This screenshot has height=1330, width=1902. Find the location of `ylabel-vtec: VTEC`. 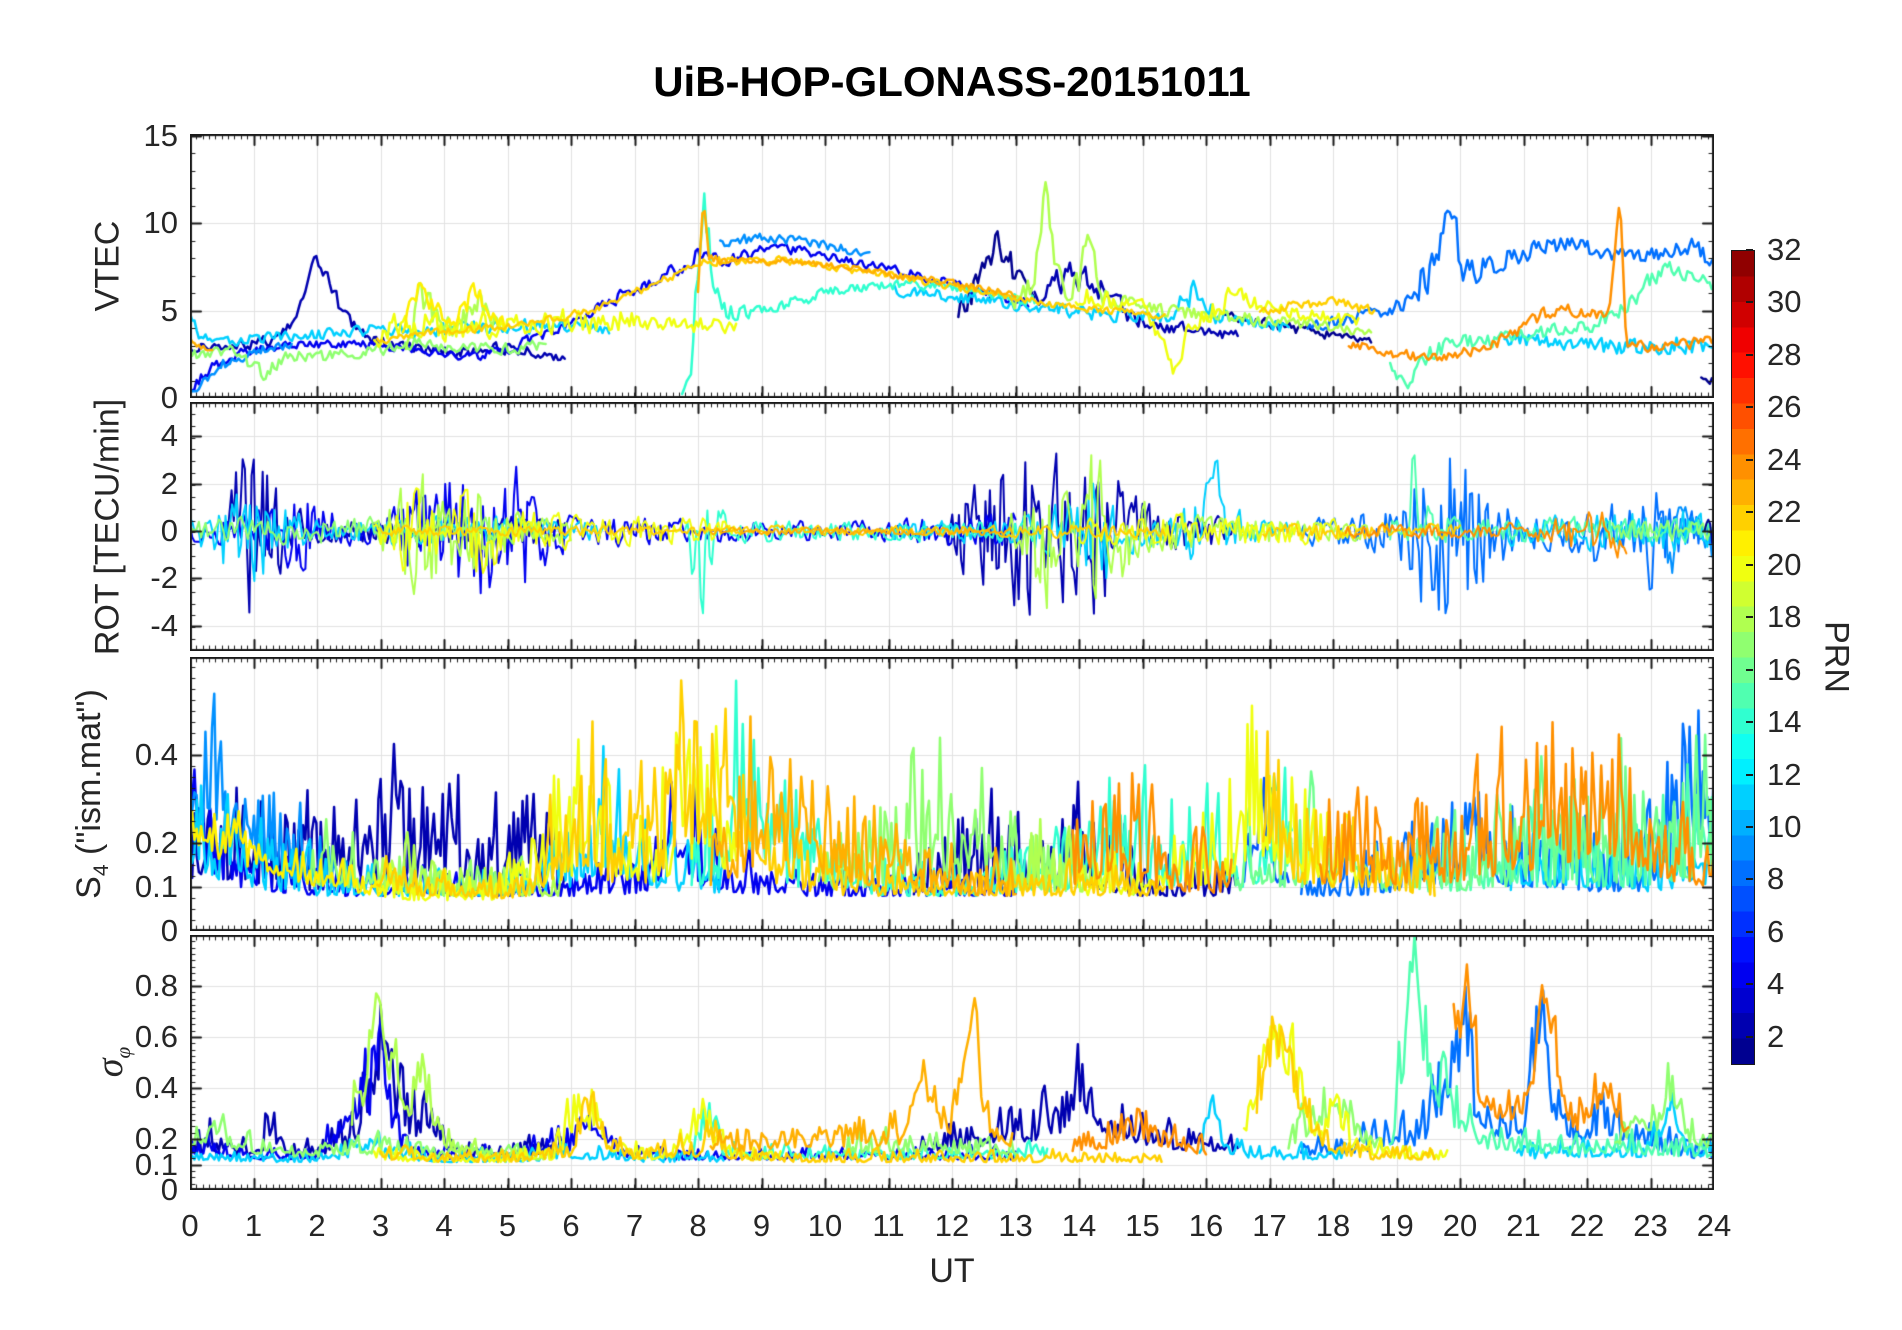

ylabel-vtec: VTEC is located at coordinates (107, 266).